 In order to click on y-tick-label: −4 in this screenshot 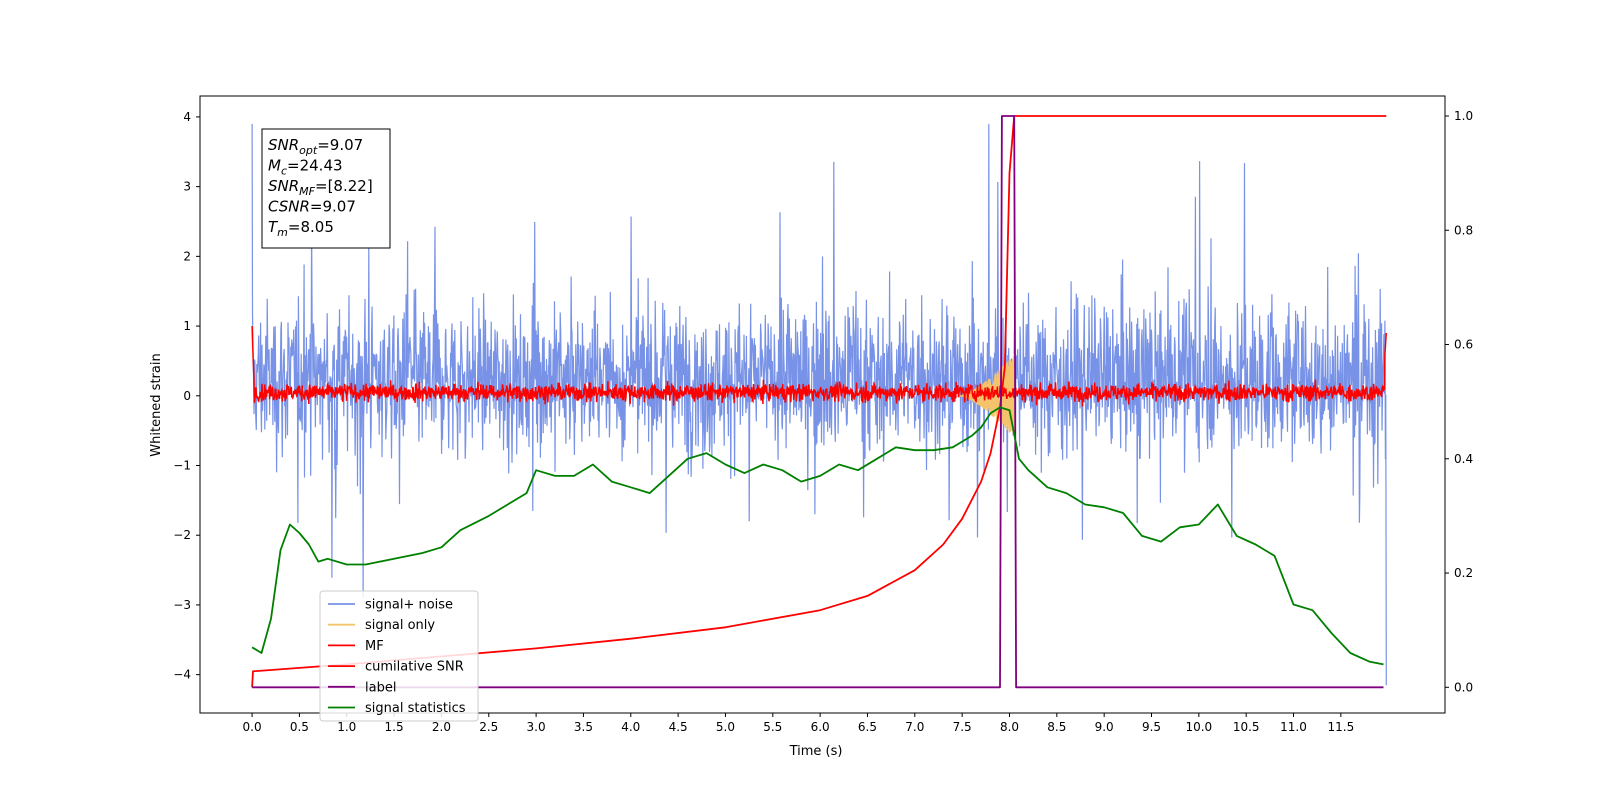, I will do `click(182, 675)`.